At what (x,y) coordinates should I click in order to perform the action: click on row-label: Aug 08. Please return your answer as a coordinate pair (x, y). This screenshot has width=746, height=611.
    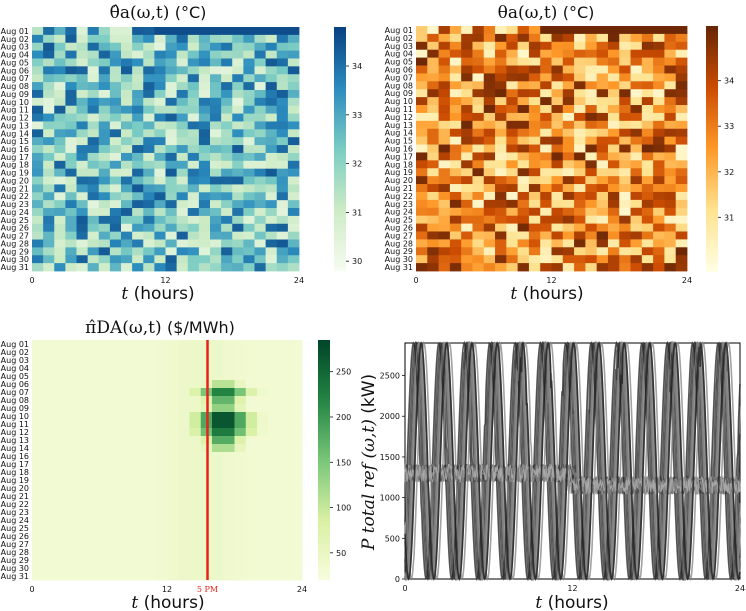
    Looking at the image, I should click on (15, 86).